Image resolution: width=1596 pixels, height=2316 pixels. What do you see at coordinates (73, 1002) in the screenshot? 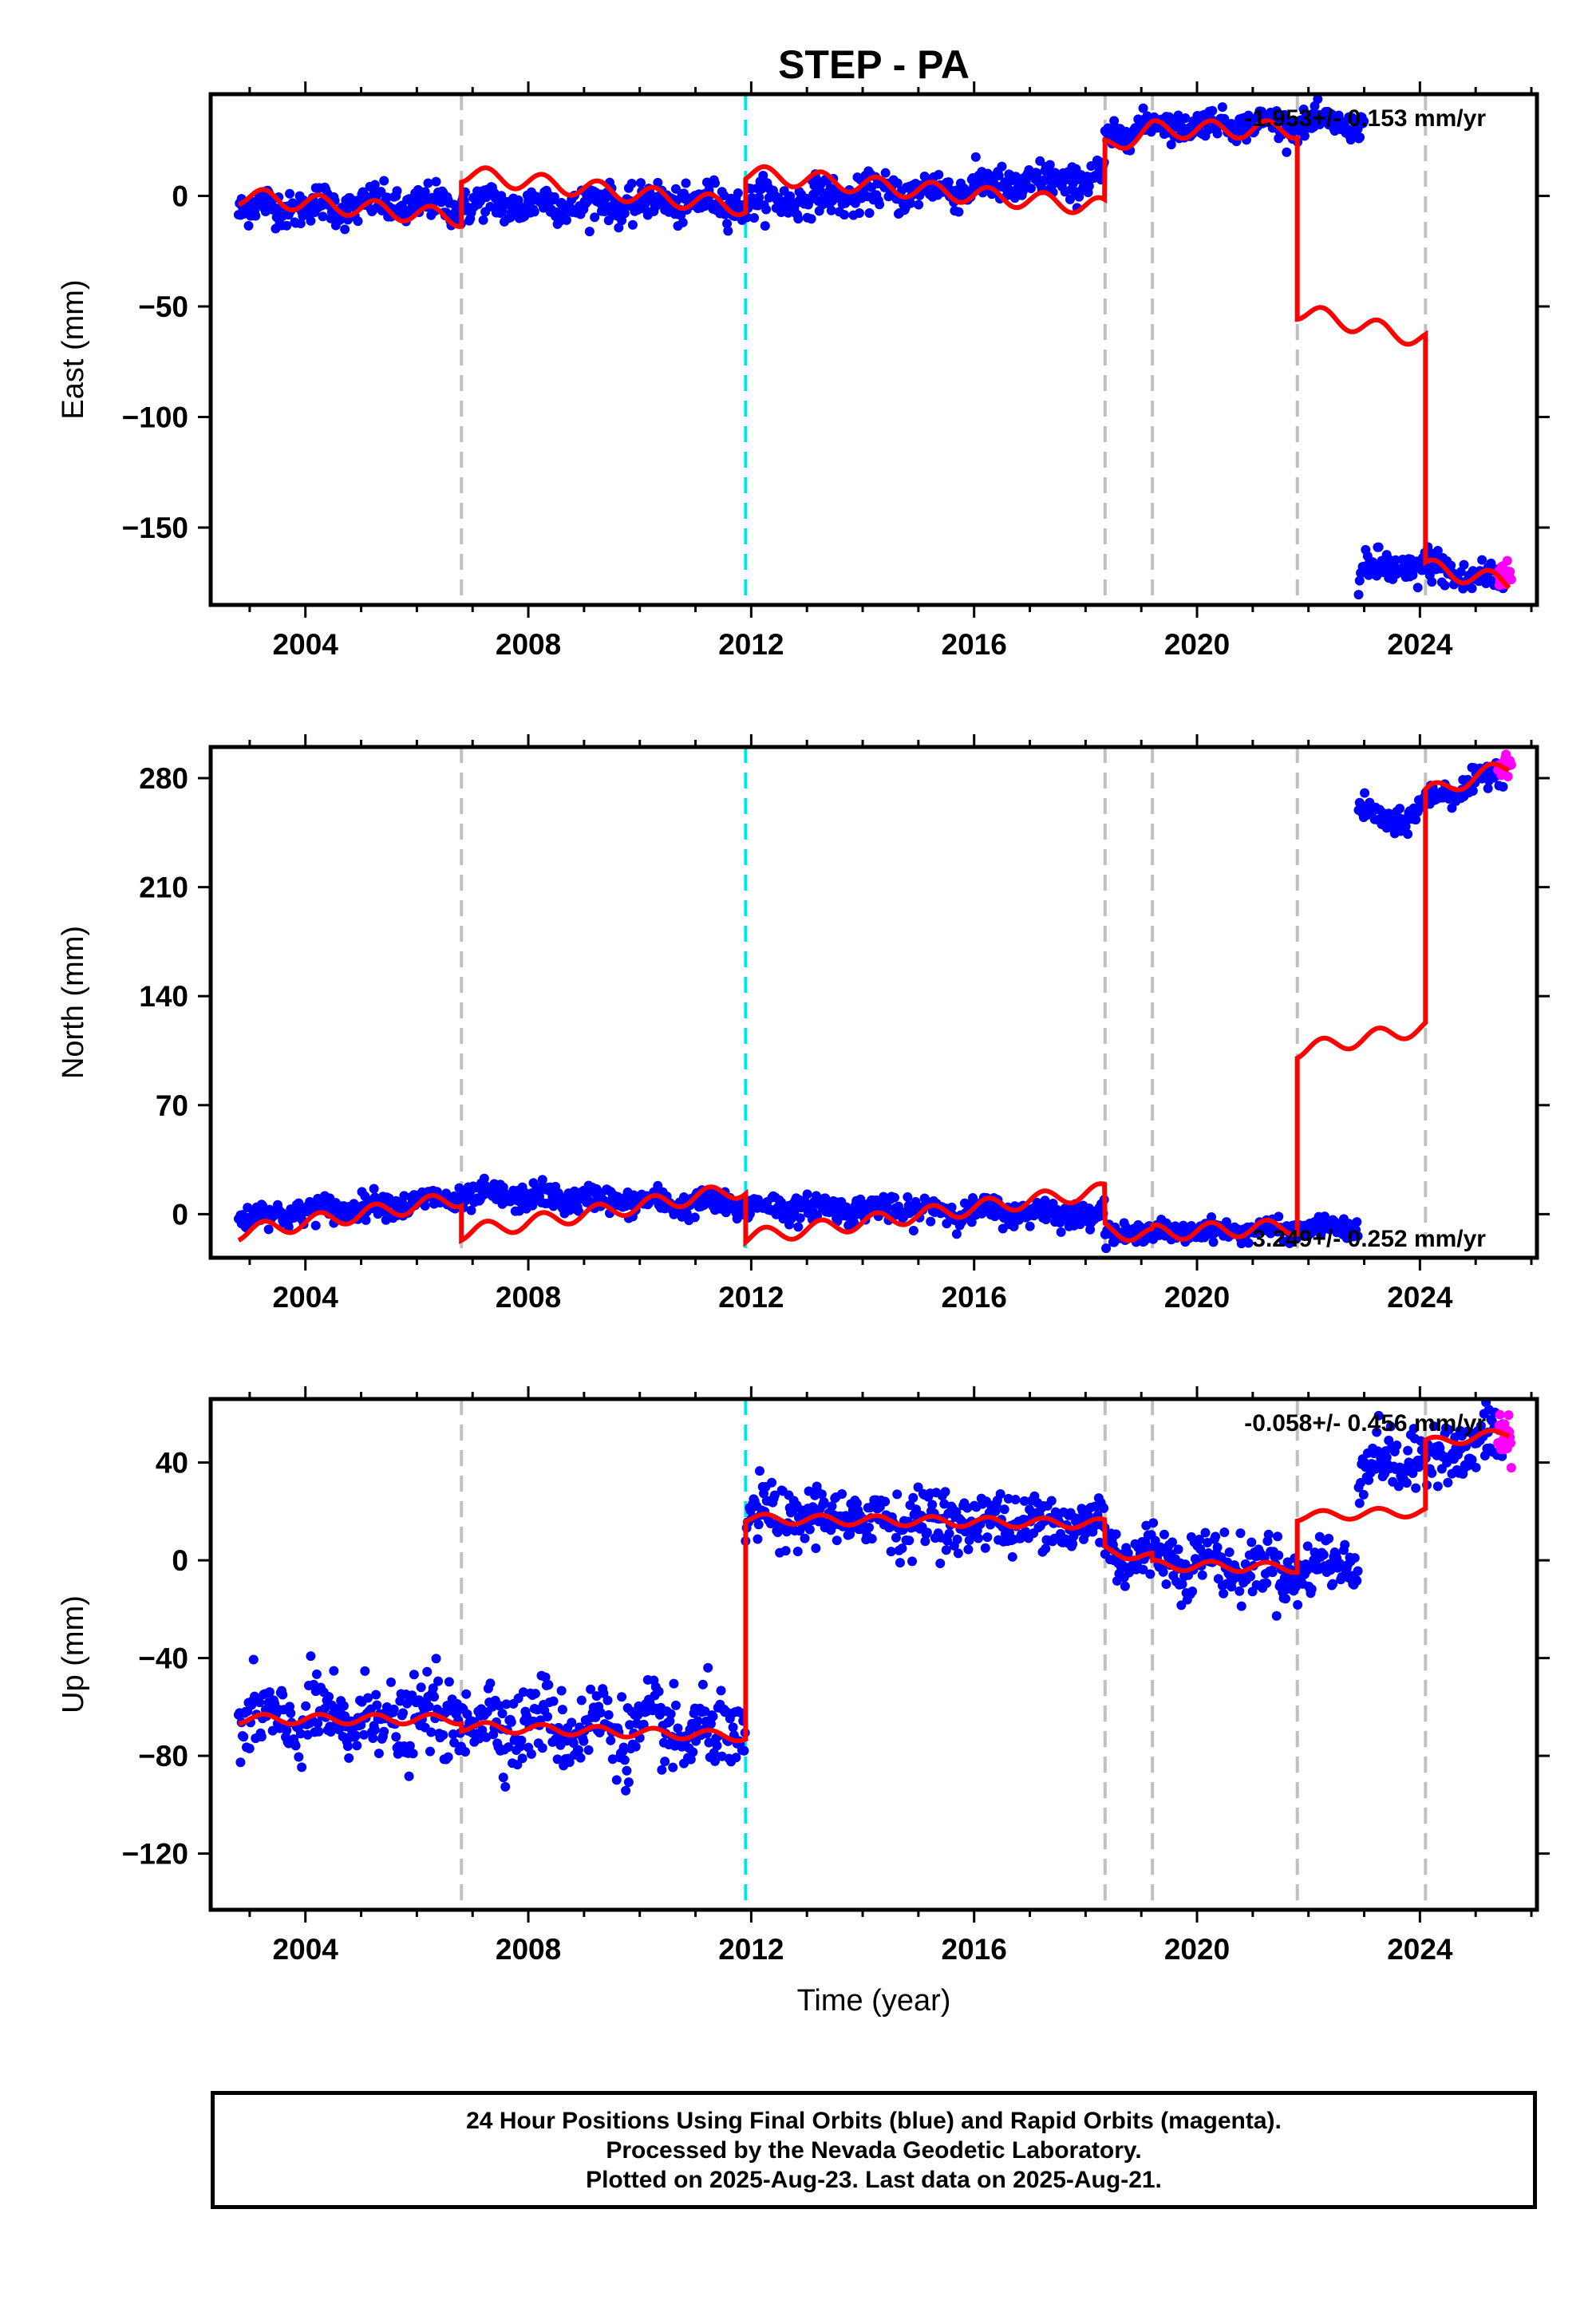
I see `y-axis-label: North (mm)` at bounding box center [73, 1002].